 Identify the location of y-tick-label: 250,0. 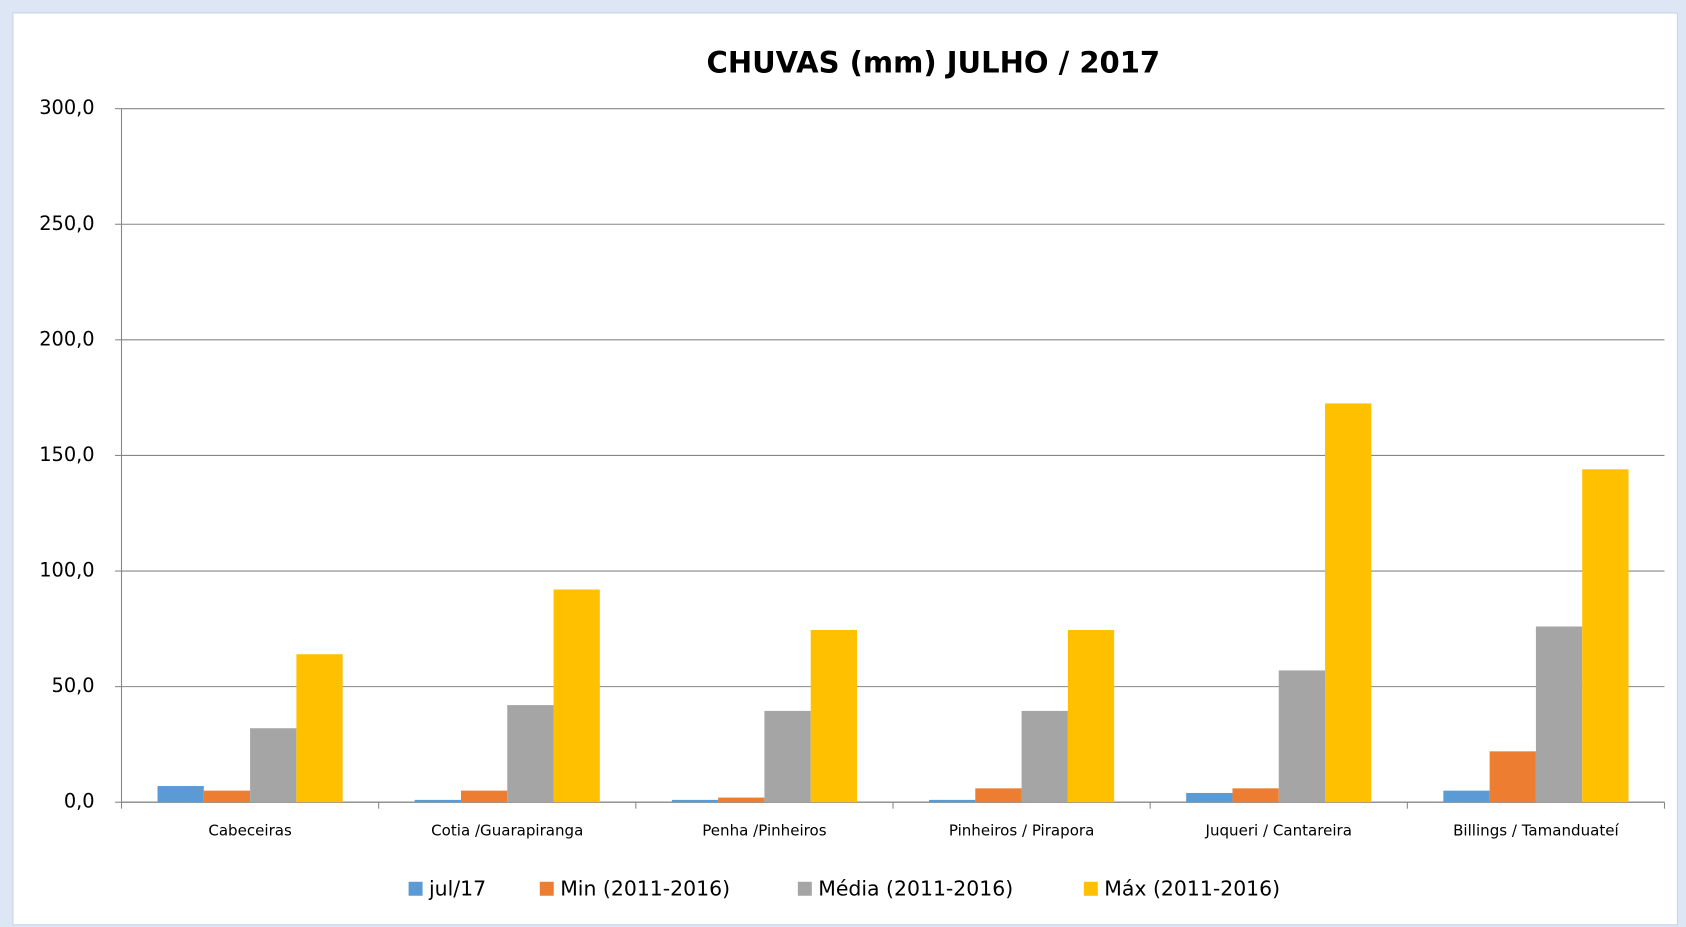
(66, 223).